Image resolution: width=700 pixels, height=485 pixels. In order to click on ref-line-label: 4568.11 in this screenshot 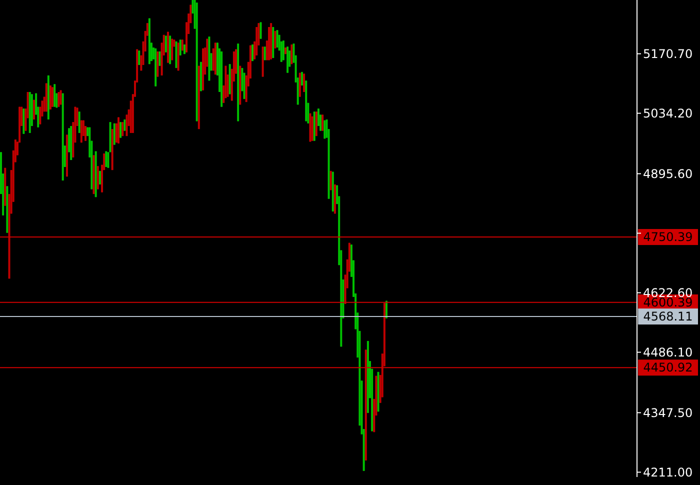, I will do `click(668, 317)`.